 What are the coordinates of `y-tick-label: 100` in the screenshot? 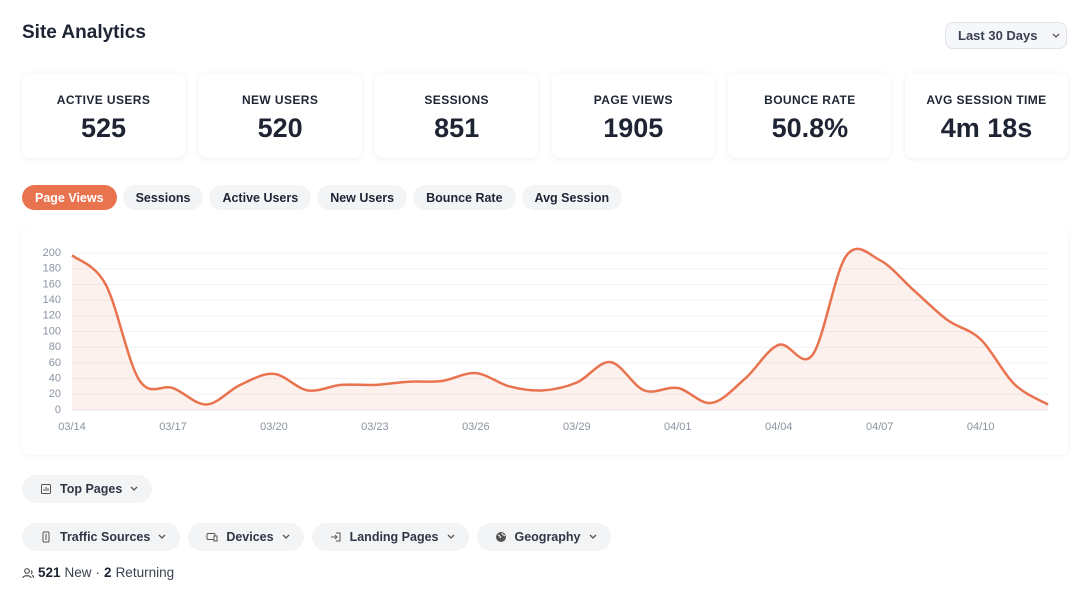 It's located at (52, 331).